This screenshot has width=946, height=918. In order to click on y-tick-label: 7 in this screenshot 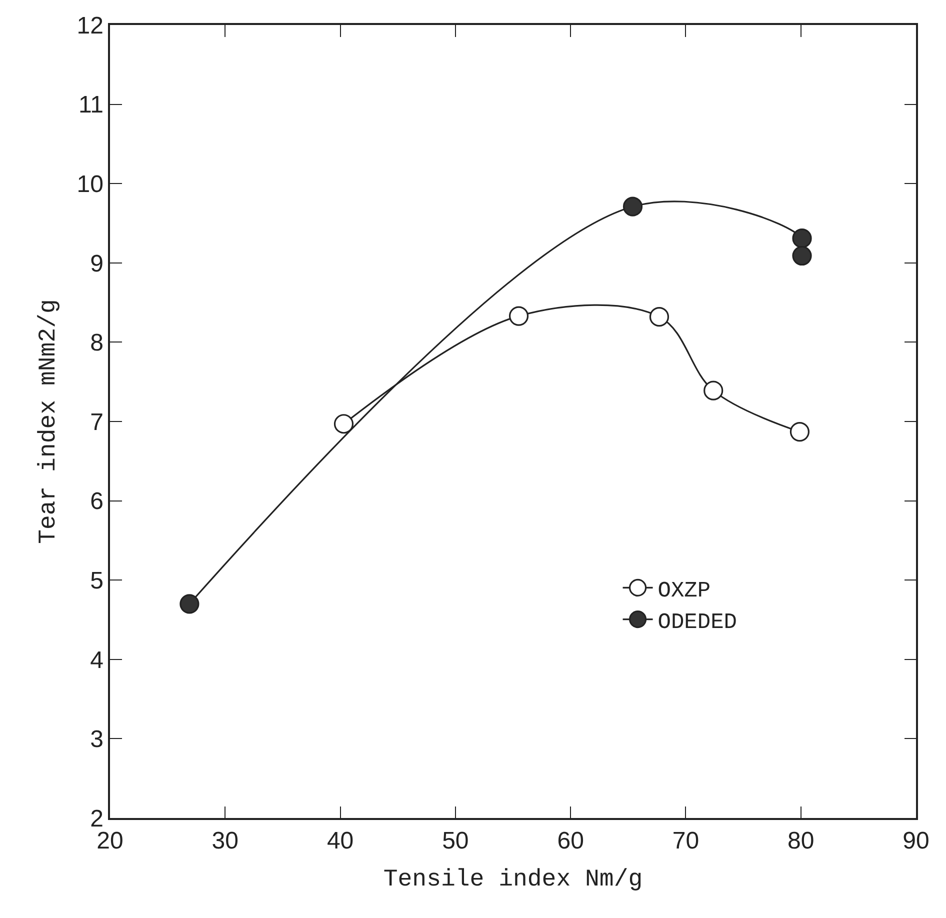, I will do `click(97, 422)`.